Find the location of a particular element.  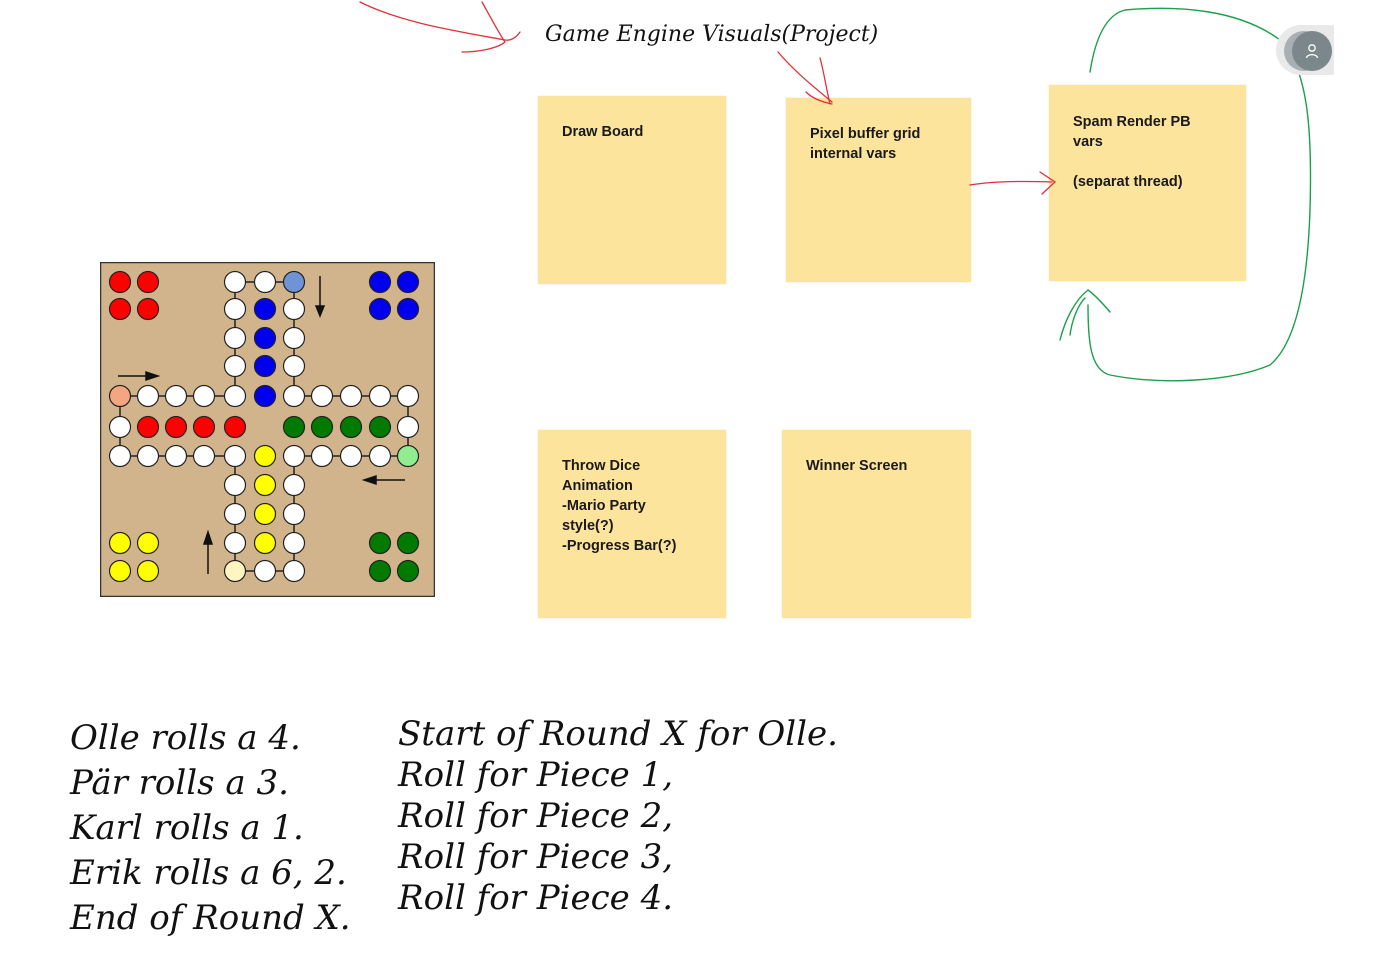

turn-log-line: Erik rolls a 6, 2. is located at coordinates (208, 873).